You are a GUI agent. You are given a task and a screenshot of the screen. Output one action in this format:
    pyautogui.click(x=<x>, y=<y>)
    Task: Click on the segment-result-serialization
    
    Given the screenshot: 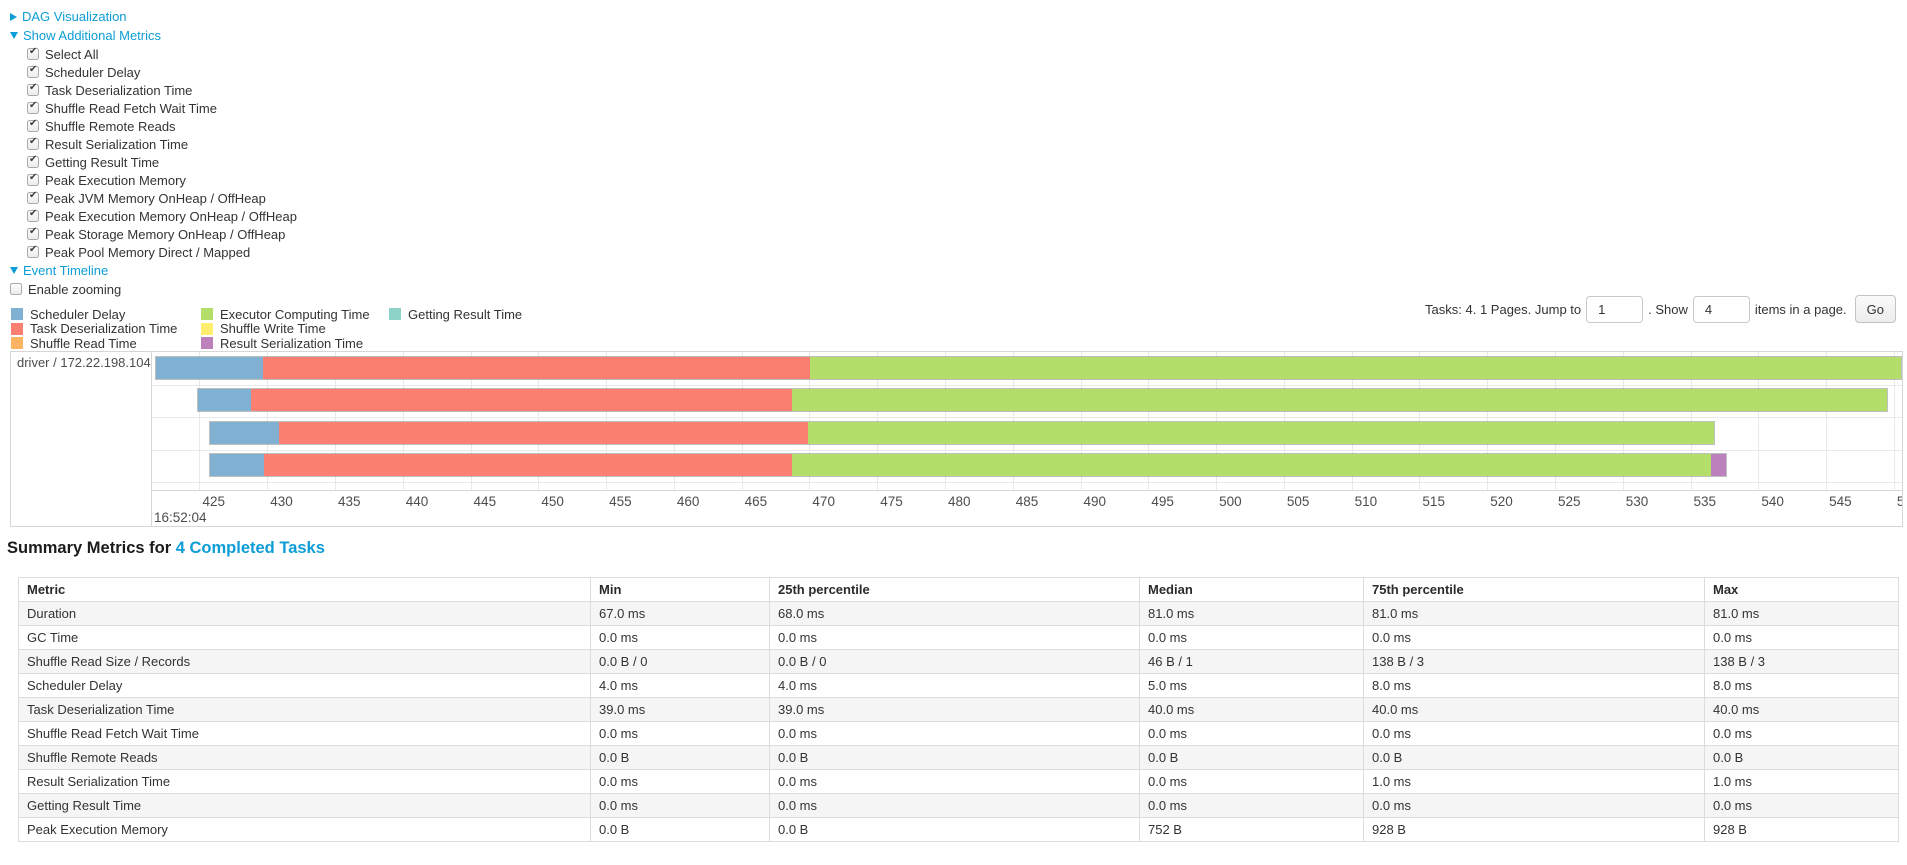 What is the action you would take?
    pyautogui.click(x=1719, y=465)
    